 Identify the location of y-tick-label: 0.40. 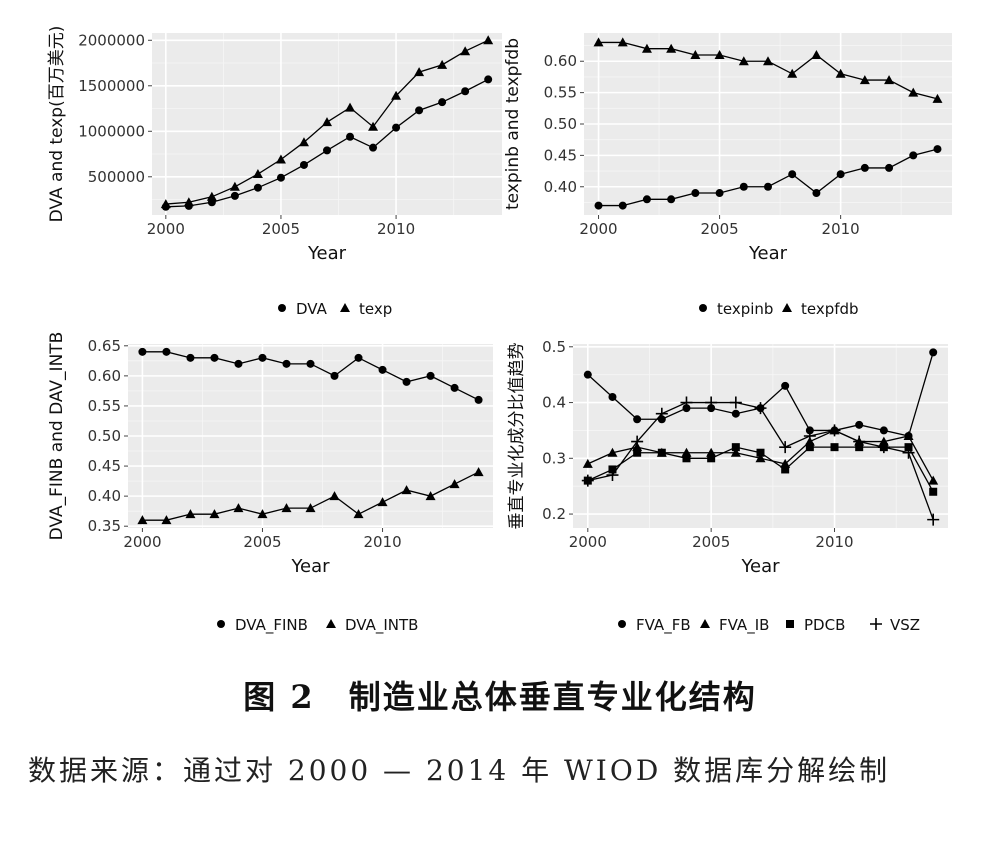
(104, 496).